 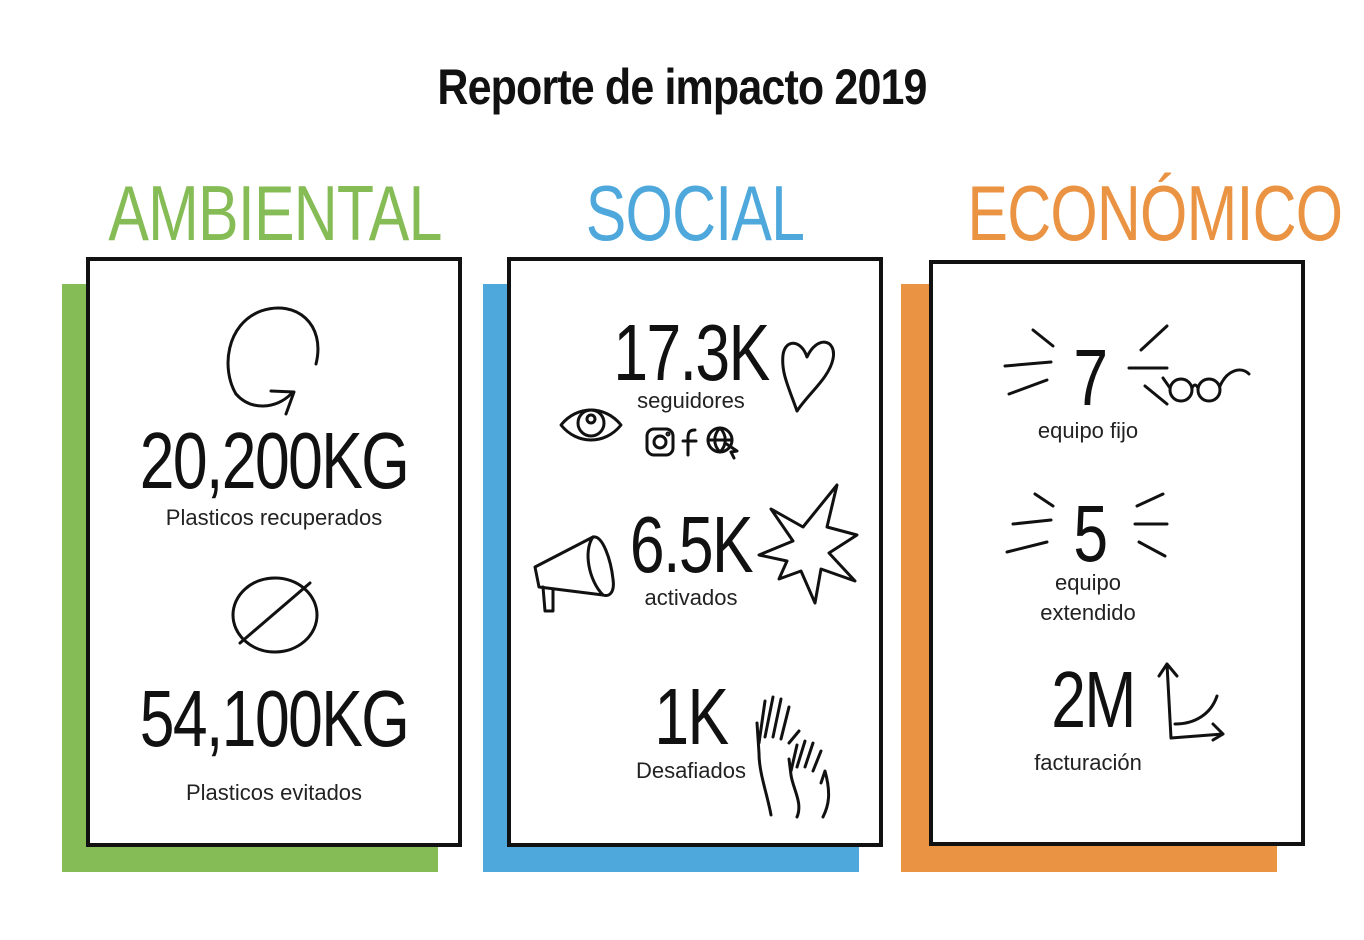 I want to click on seguidores-label: seguidores, so click(x=691, y=400).